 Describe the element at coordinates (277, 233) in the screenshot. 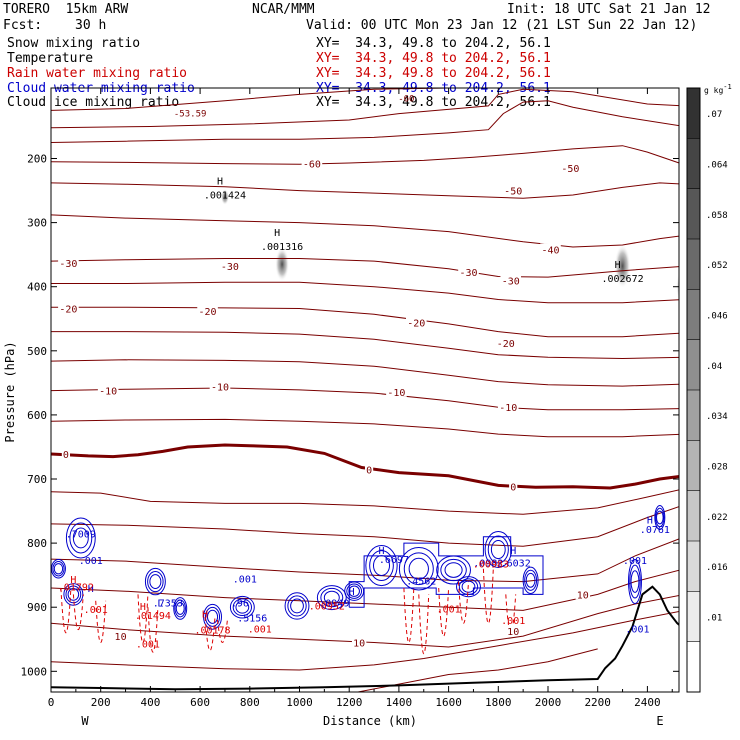

I see `snow-max-marker: H` at that location.